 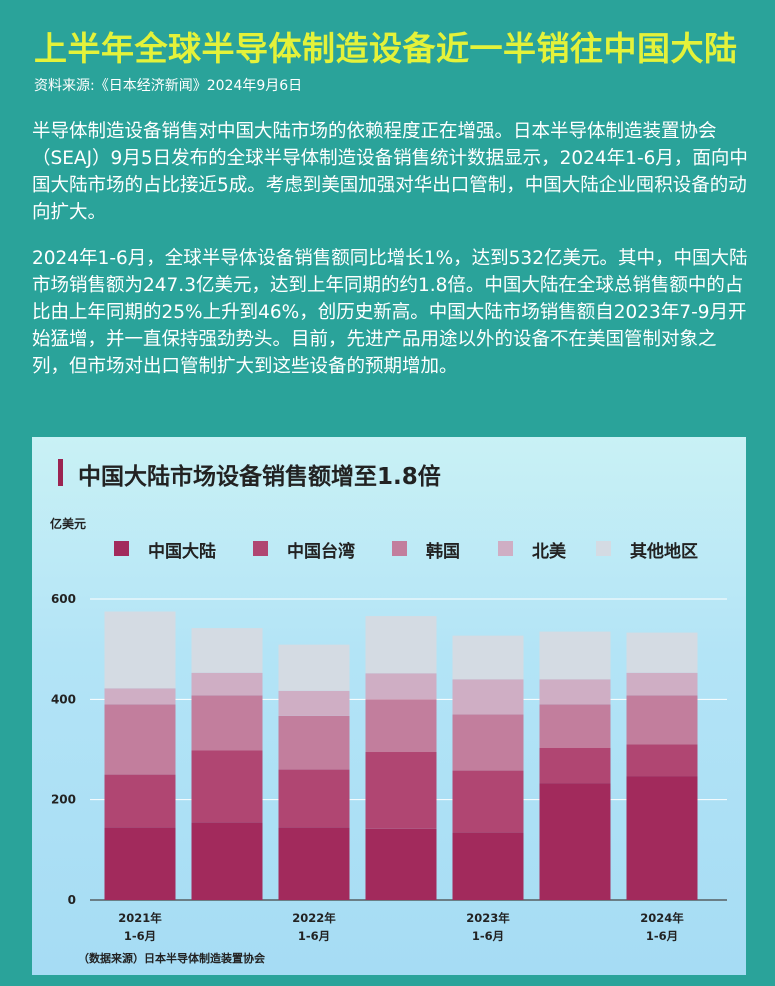 I want to click on legend-label: 韩国, so click(x=443, y=552).